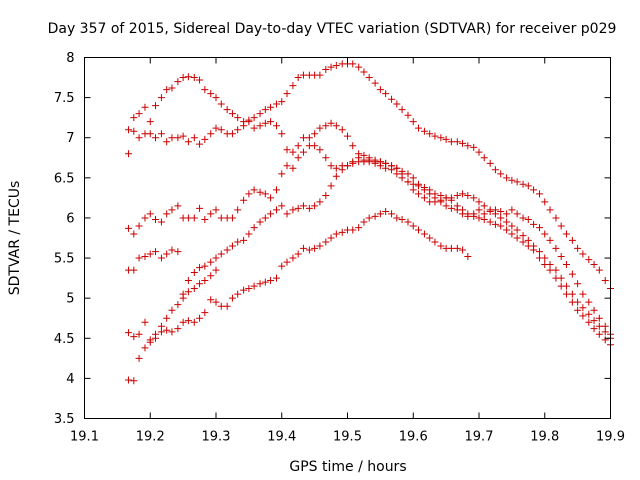  Describe the element at coordinates (70, 218) in the screenshot. I see `y-tick-label: 6` at that location.